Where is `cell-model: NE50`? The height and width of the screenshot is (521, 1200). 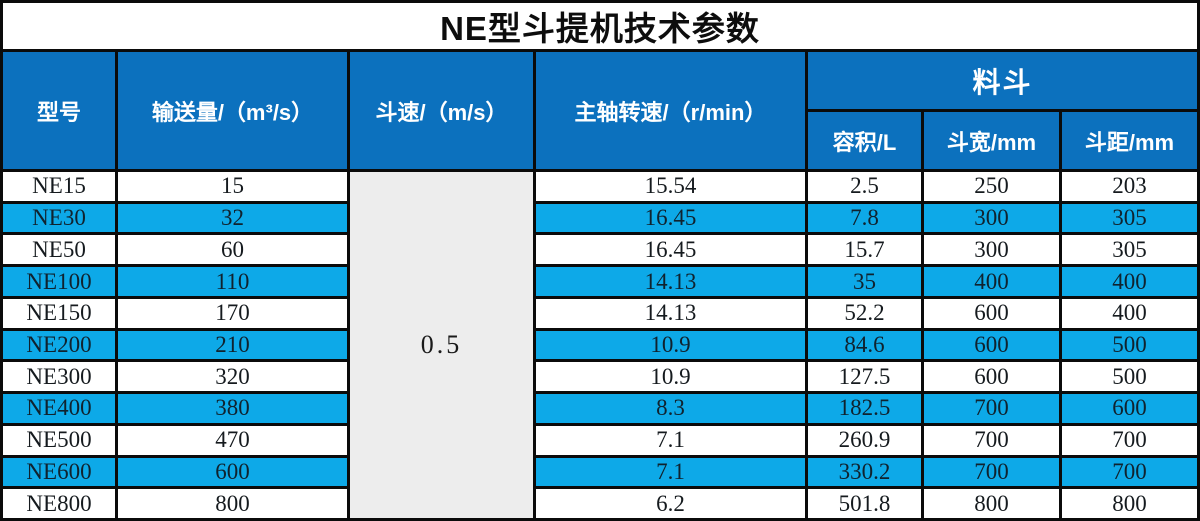
cell-model: NE50 is located at coordinates (59, 250).